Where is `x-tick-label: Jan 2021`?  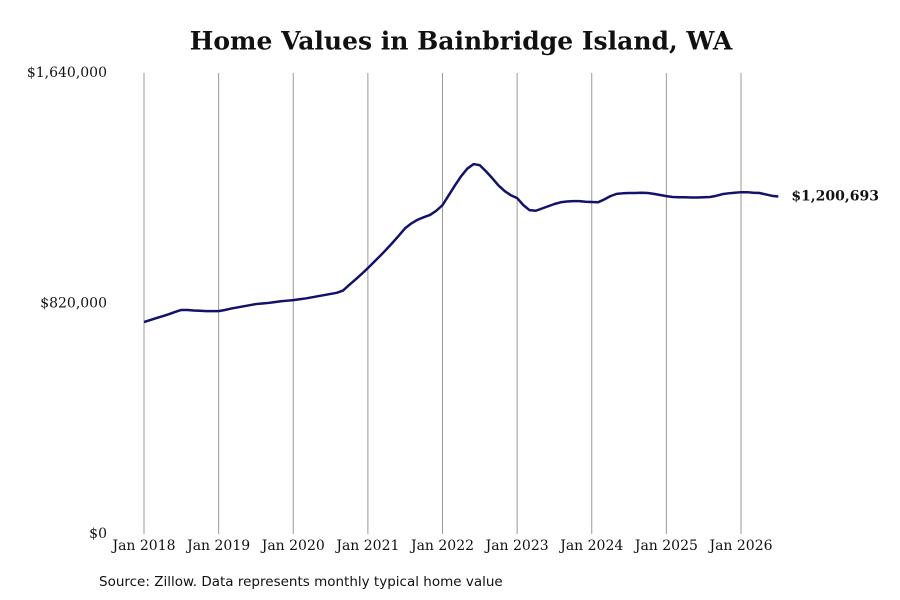
x-tick-label: Jan 2021 is located at coordinates (366, 546).